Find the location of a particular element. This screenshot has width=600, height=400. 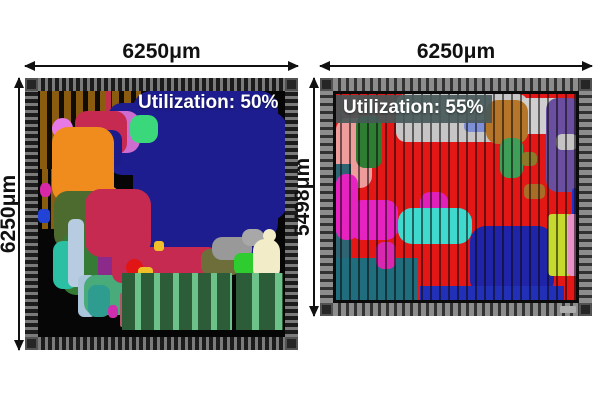

lightblue-region is located at coordinates (76, 253).